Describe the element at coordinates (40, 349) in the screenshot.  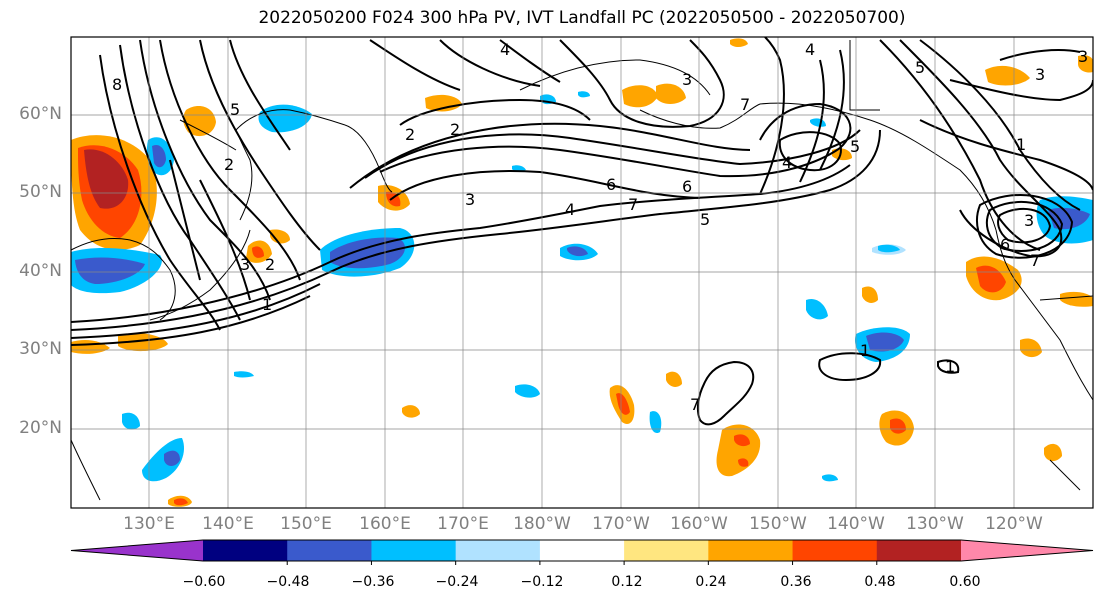
I see `lat-label-30n: 30°N` at that location.